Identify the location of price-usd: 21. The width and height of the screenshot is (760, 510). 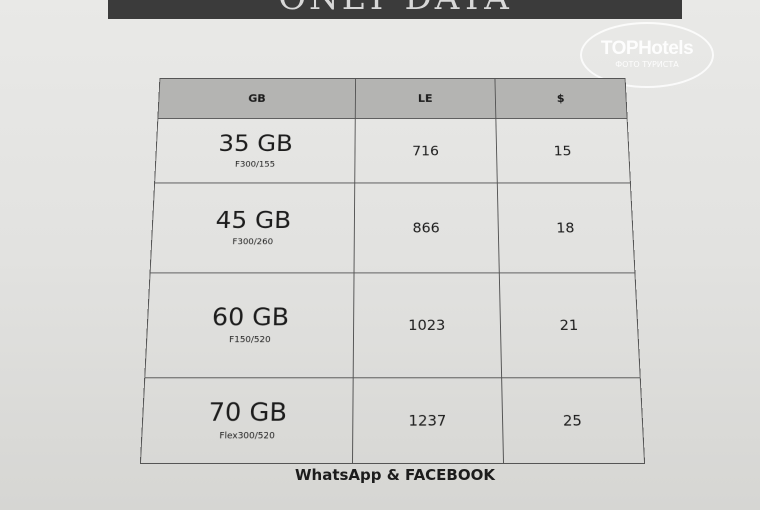
(570, 325).